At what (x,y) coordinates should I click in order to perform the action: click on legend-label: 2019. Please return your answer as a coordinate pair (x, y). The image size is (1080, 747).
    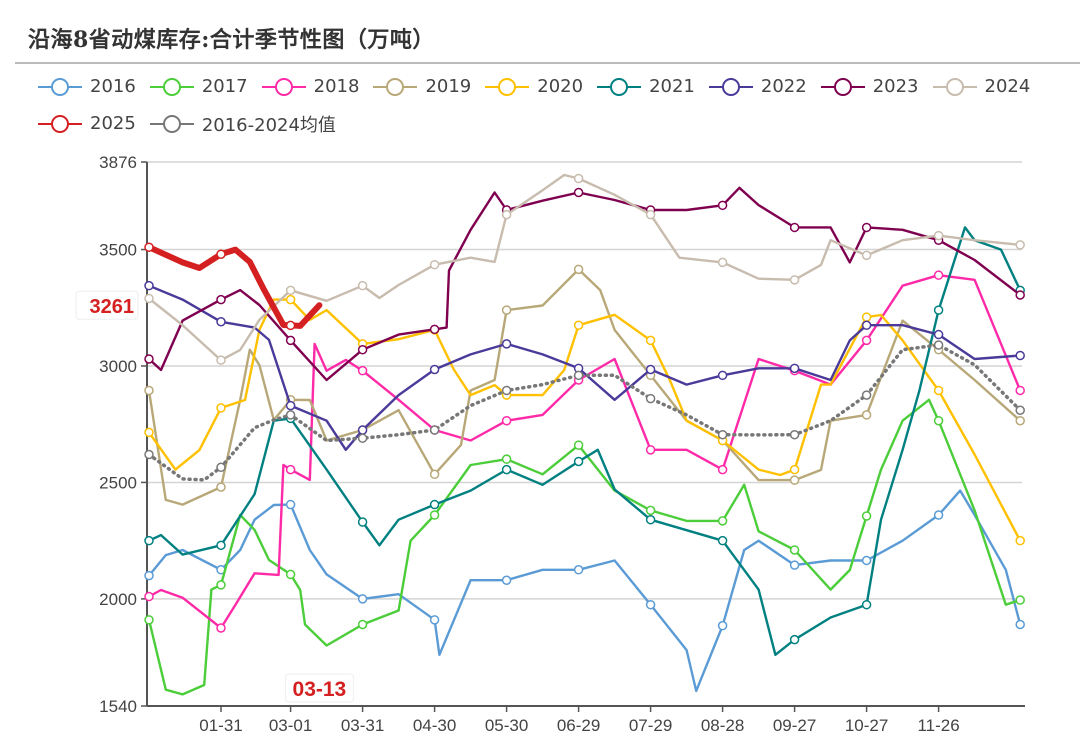
    Looking at the image, I should click on (448, 86).